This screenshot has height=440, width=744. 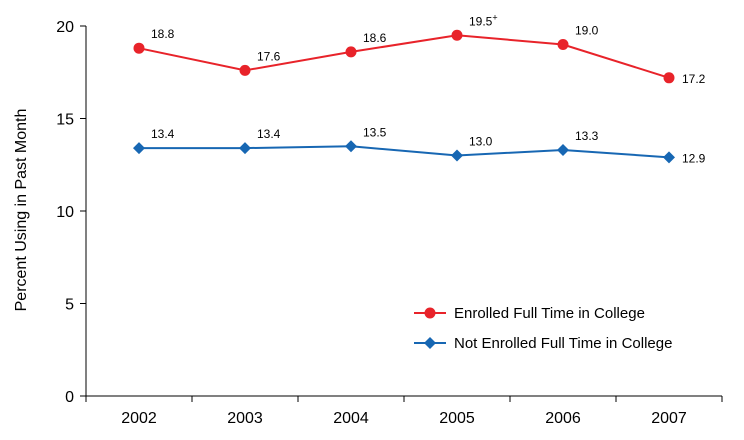 What do you see at coordinates (457, 418) in the screenshot?
I see `x-tick-label: 2005` at bounding box center [457, 418].